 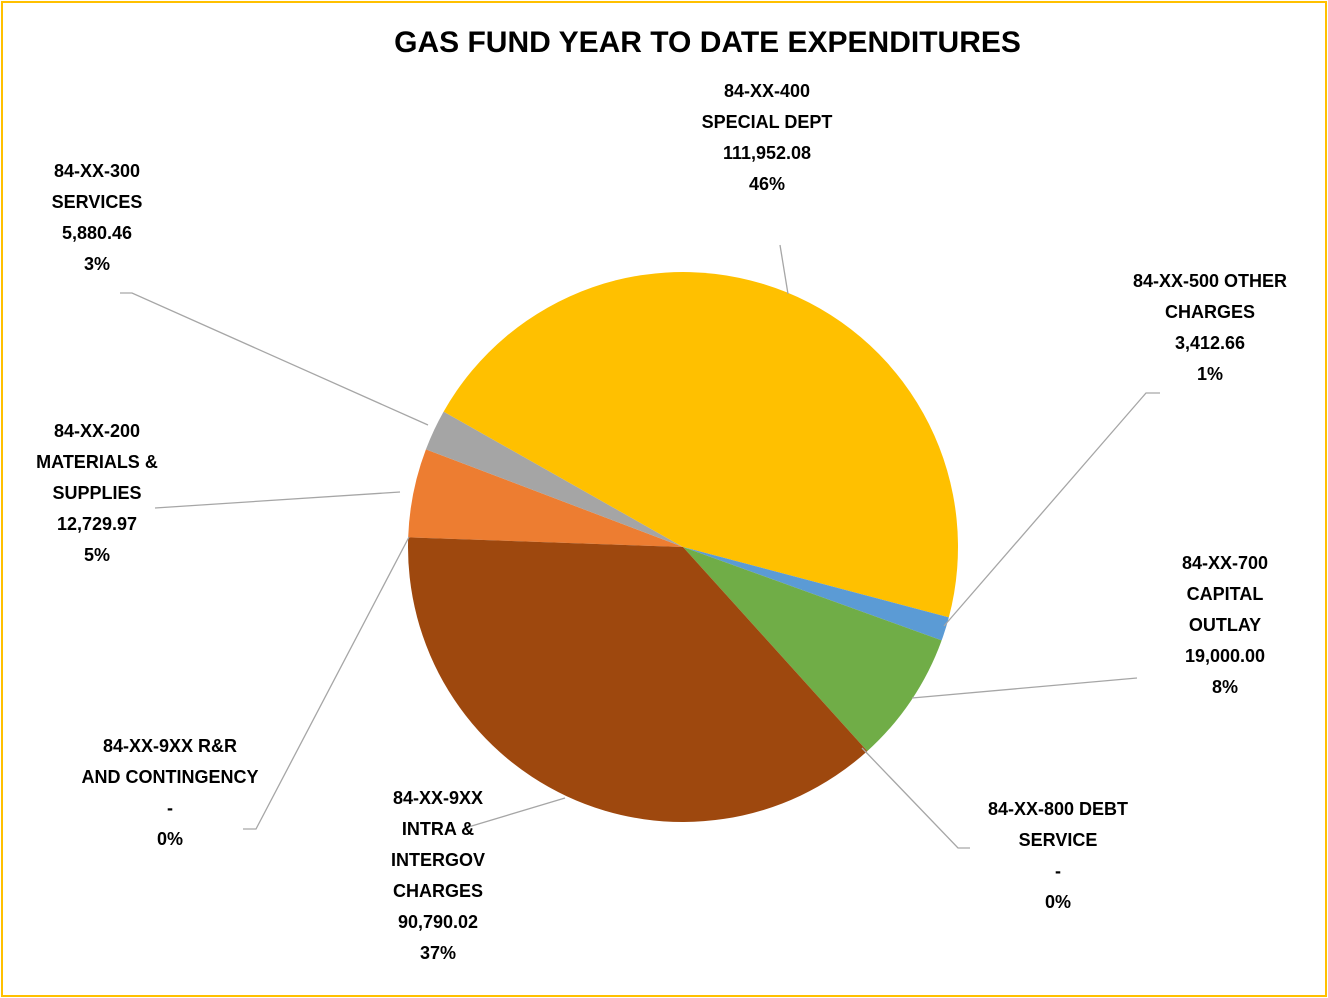 What do you see at coordinates (1204, 328) in the screenshot?
I see `data-label: 84-XX-500 OTHER CHARGES 3,412.66 1%` at bounding box center [1204, 328].